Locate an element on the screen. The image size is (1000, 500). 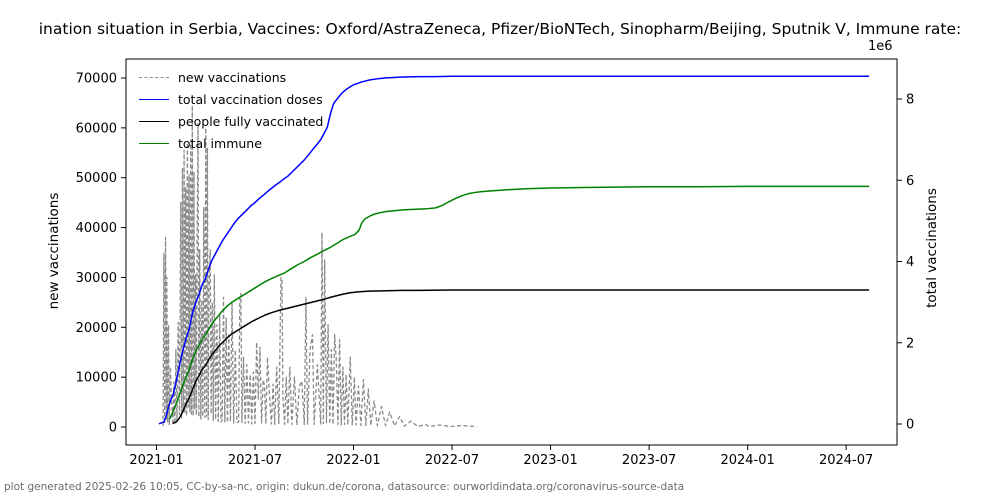
x-tick-label: 2024-07 is located at coordinates (846, 460).